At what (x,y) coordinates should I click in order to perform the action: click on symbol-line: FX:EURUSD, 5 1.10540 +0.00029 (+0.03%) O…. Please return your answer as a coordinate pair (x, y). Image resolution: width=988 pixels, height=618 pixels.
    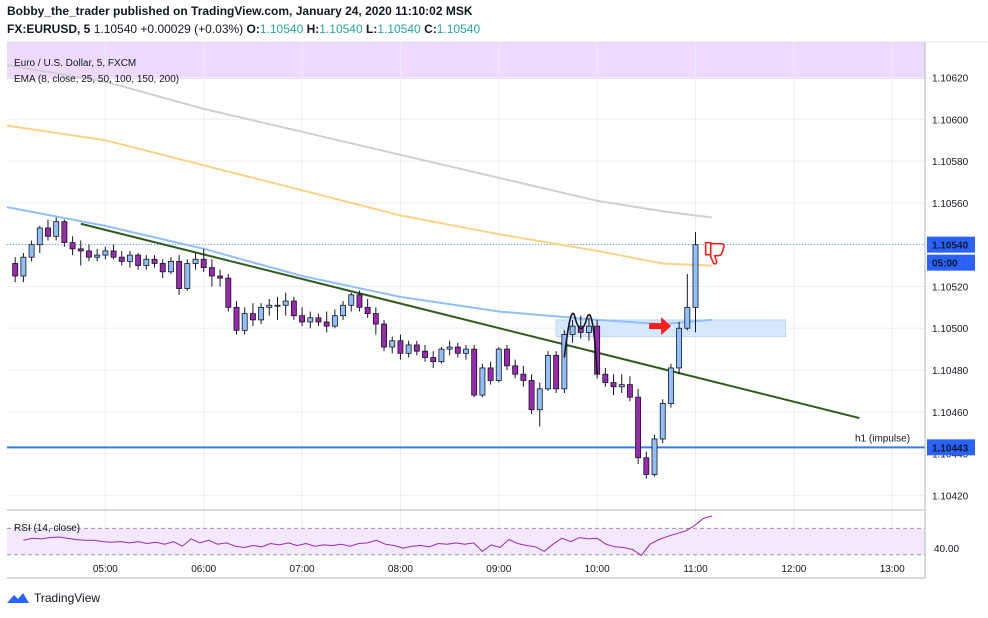
    Looking at the image, I should click on (243, 29).